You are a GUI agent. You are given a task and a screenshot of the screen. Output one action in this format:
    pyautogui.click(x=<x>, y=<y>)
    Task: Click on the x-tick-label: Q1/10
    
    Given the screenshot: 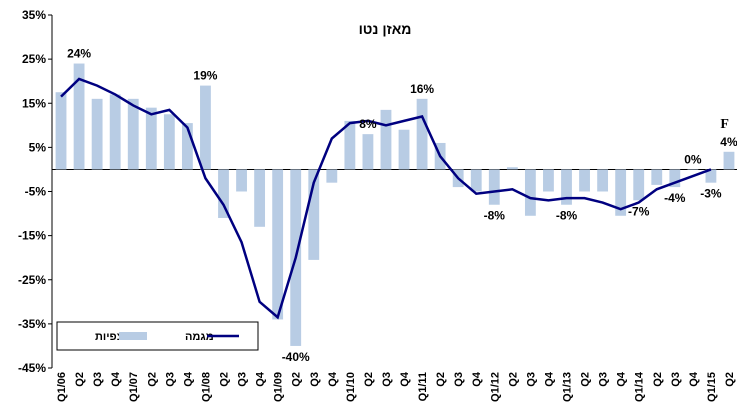 What is the action you would take?
    pyautogui.click(x=351, y=387)
    